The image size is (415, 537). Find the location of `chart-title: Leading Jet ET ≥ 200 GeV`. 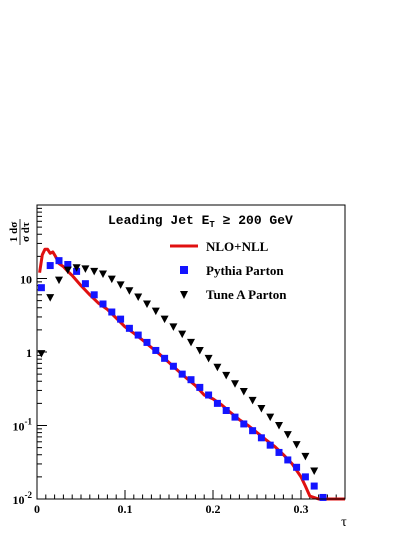

chart-title: Leading Jet ET ≥ 200 GeV is located at coordinates (200, 221).